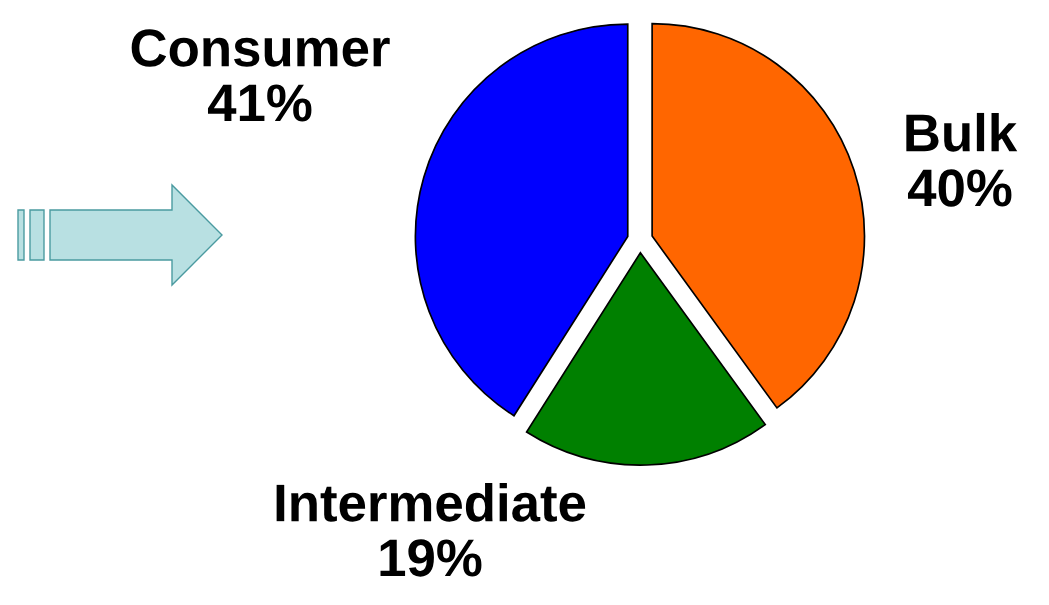 The image size is (1049, 605). I want to click on slice-label: Consumer, so click(260, 48).